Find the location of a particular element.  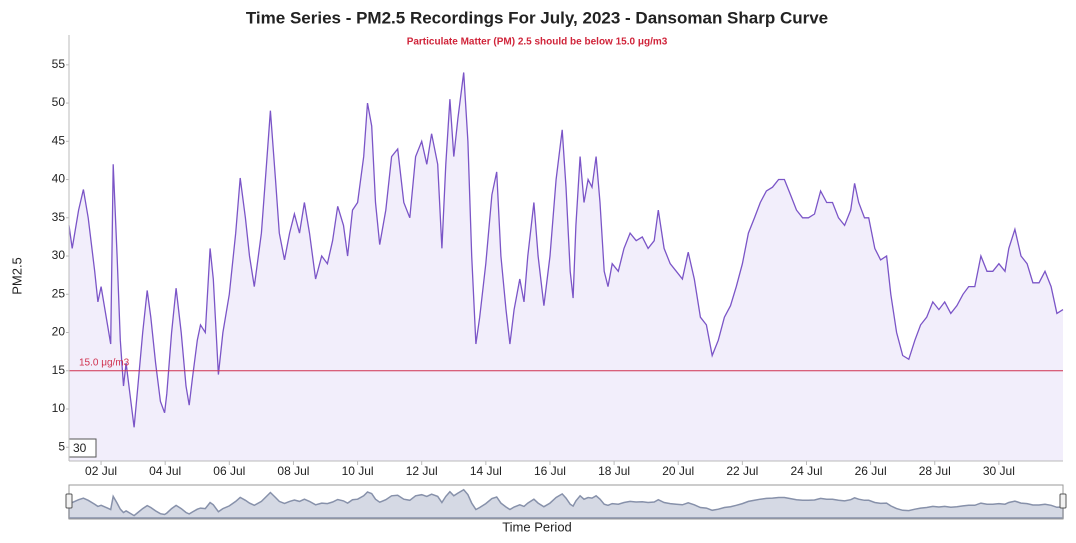

y-tick-label: 35 is located at coordinates (59, 217).